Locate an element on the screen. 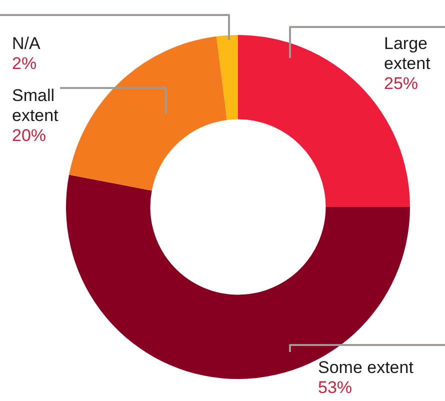 Image resolution: width=445 pixels, height=401 pixels. data-label: 53% is located at coordinates (335, 388).